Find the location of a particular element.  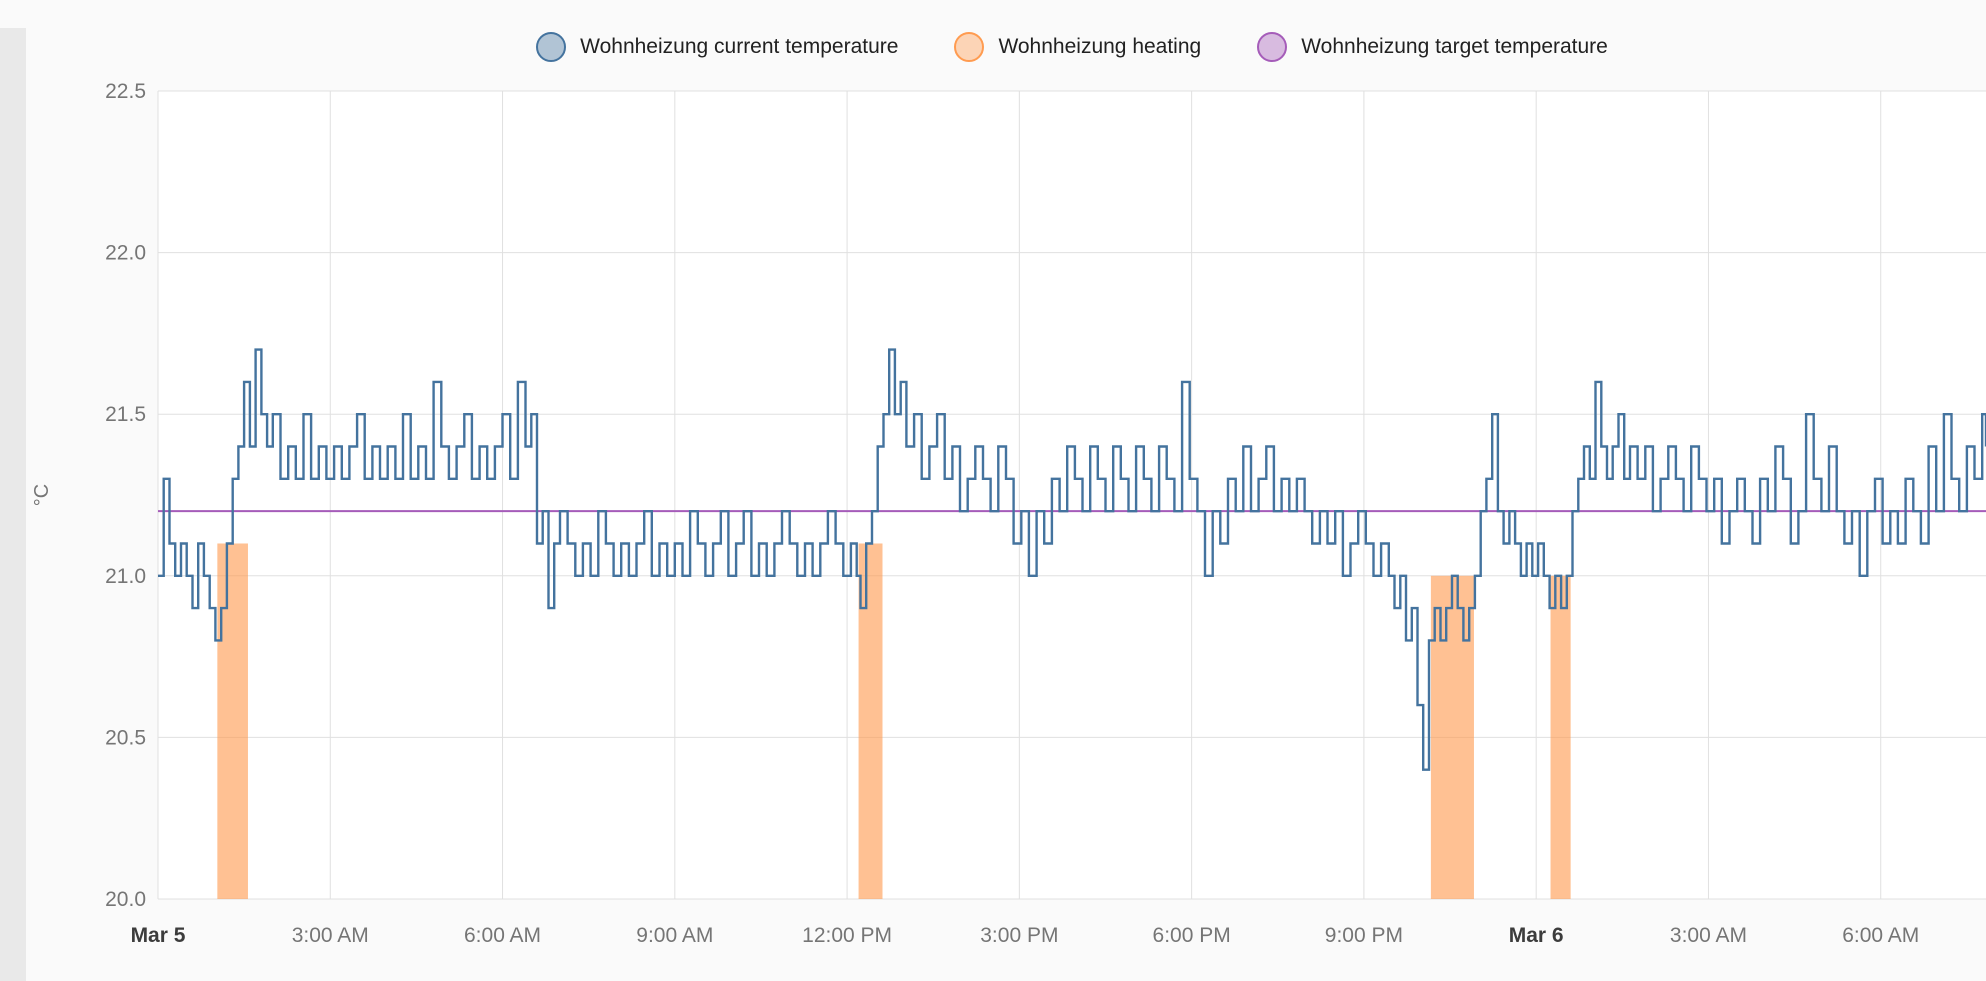

left-edge-strip is located at coordinates (13, 504).